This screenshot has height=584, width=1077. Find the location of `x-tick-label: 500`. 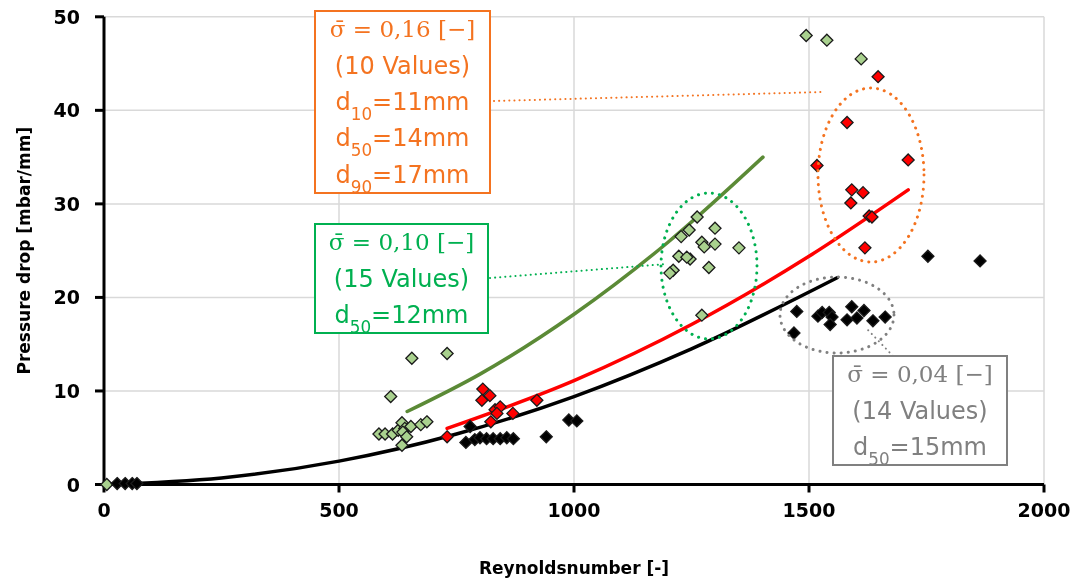

x-tick-label: 500 is located at coordinates (339, 509).